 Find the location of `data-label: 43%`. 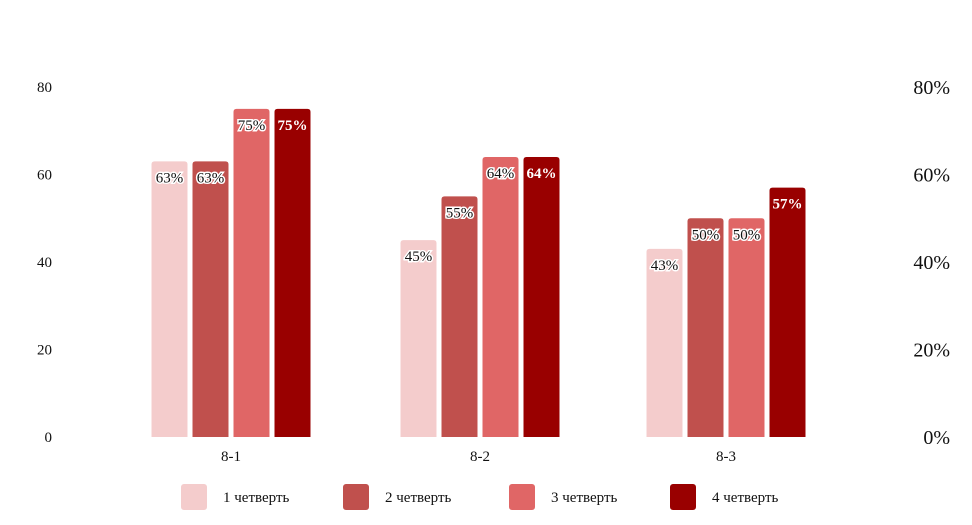

data-label: 43% is located at coordinates (665, 266).